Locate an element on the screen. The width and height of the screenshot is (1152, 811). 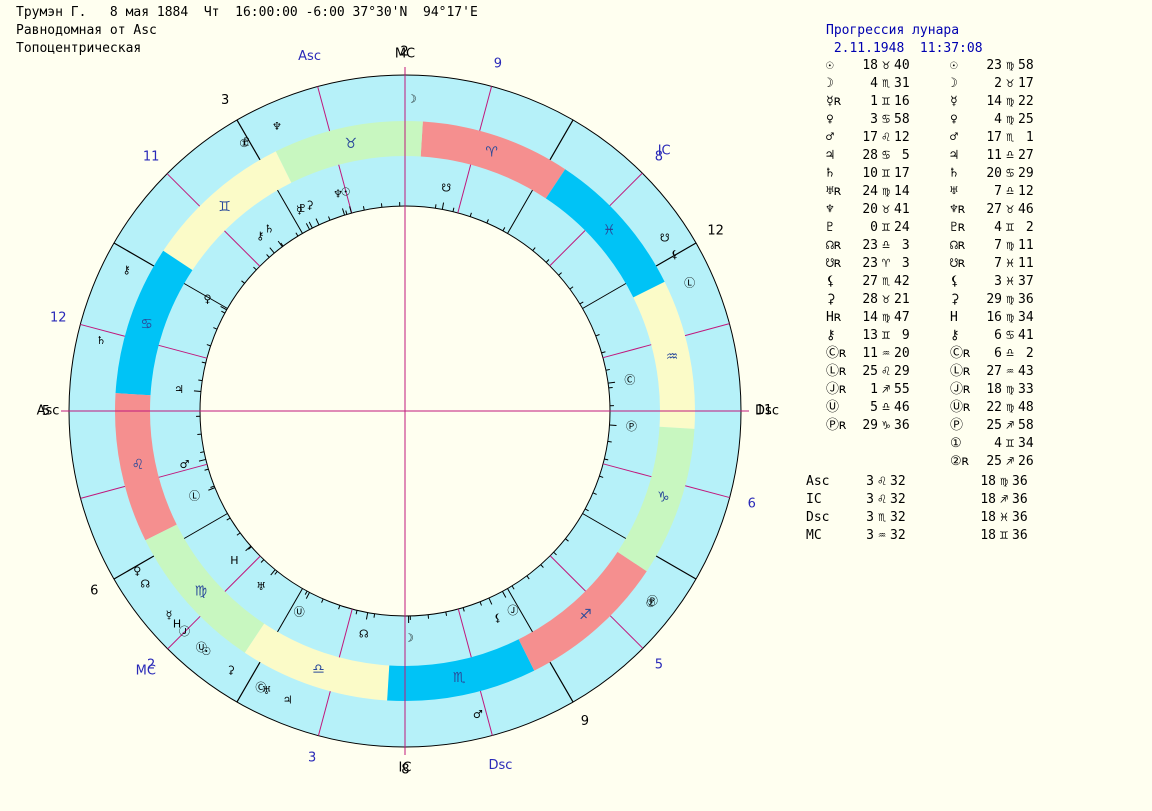
zodiac-glyph: ♓ is located at coordinates (609, 231).